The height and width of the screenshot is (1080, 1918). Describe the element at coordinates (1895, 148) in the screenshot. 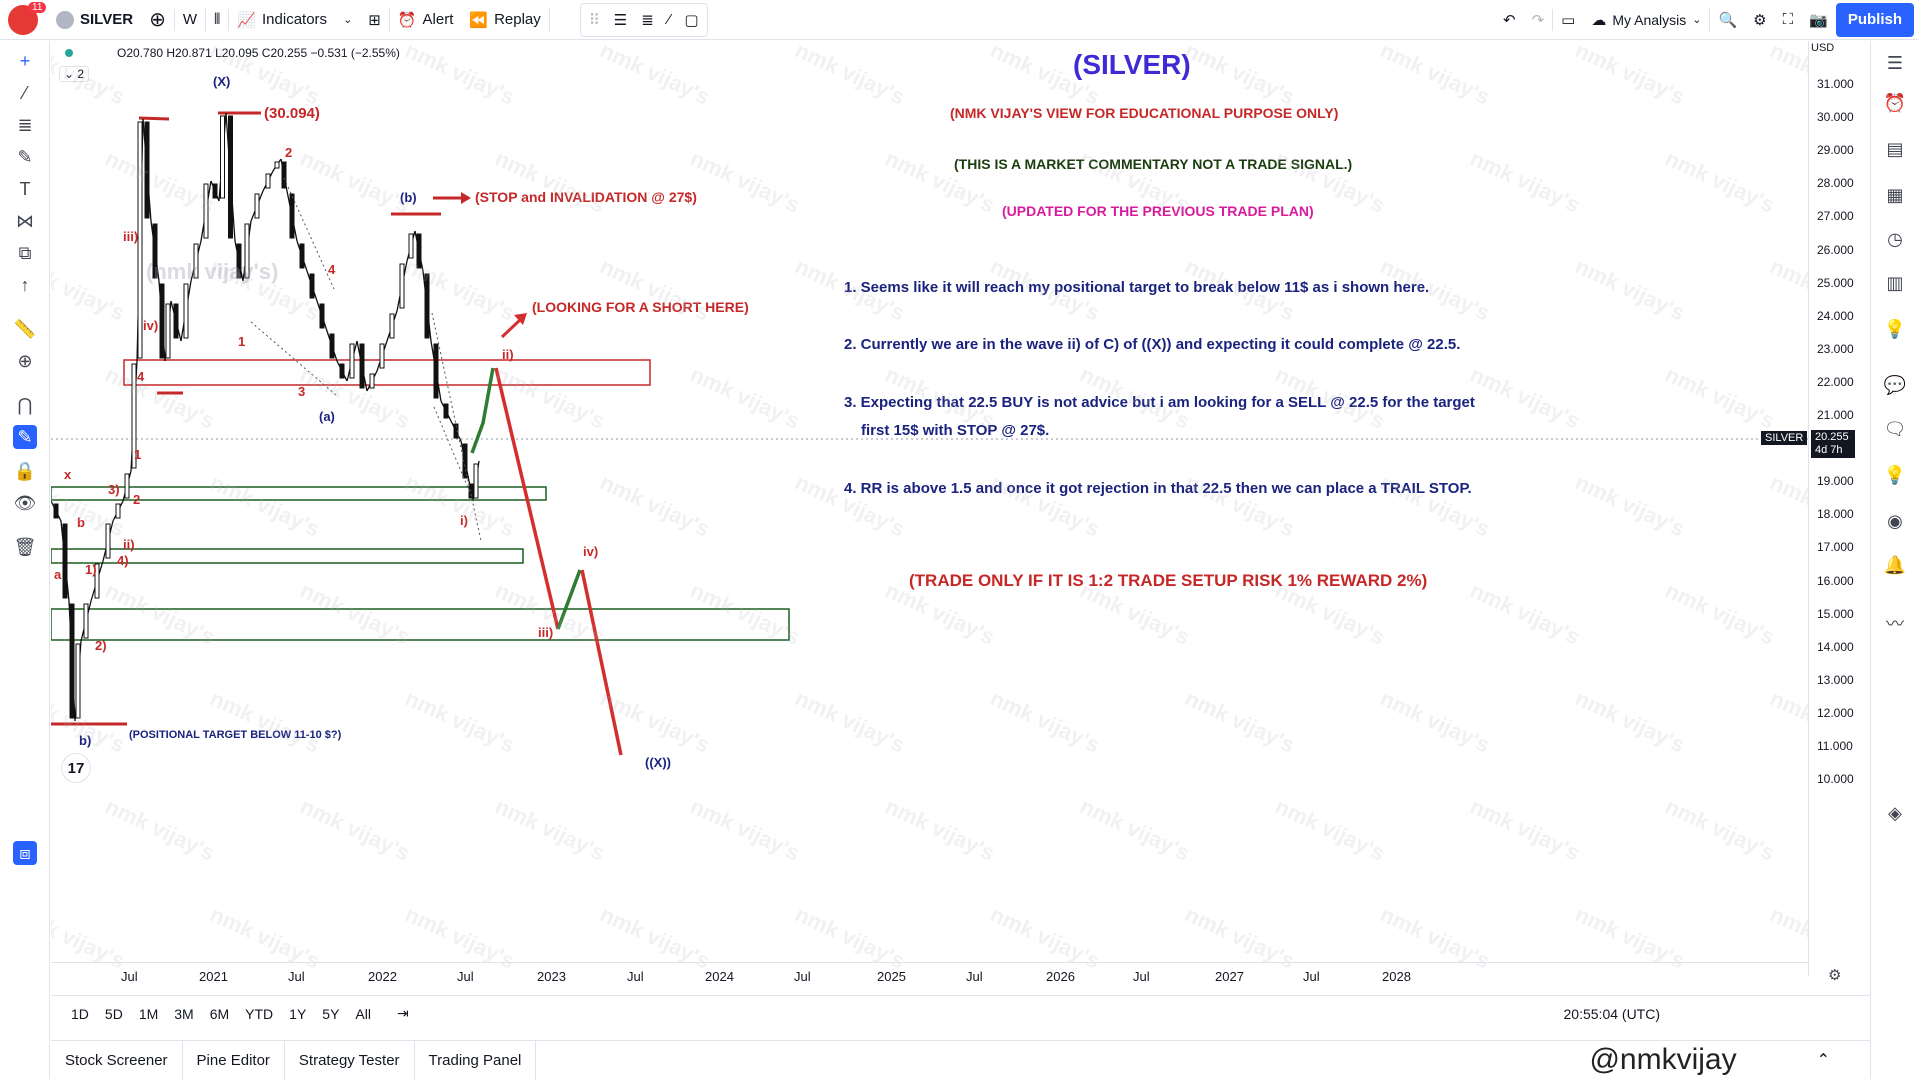

I see `data-window-icon: ▤` at that location.